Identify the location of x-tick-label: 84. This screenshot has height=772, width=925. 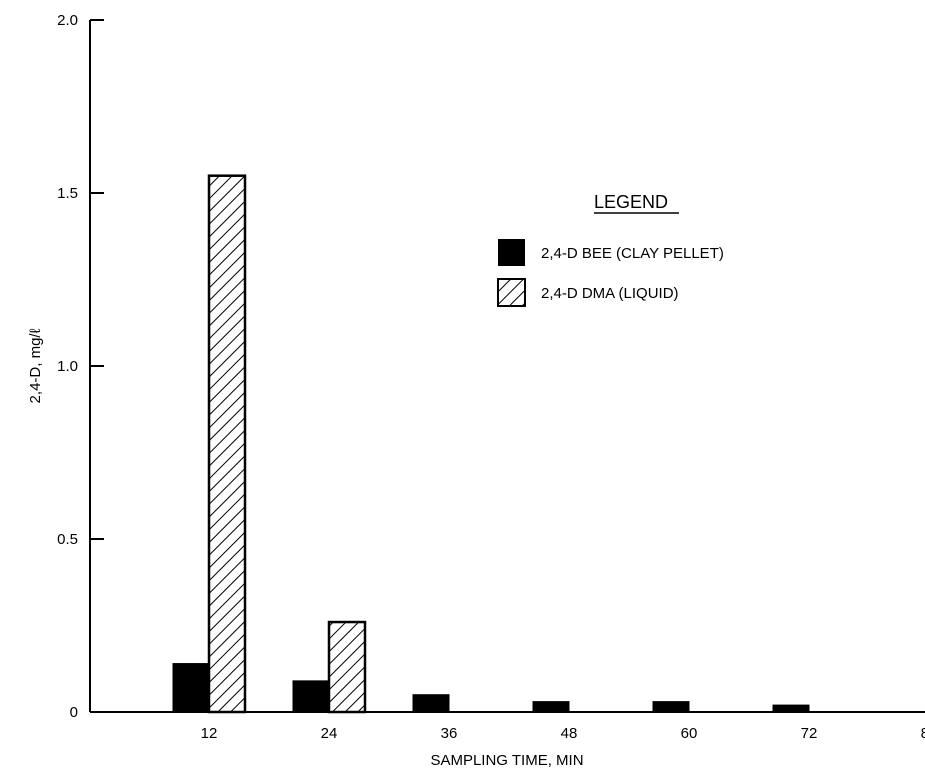
(923, 733).